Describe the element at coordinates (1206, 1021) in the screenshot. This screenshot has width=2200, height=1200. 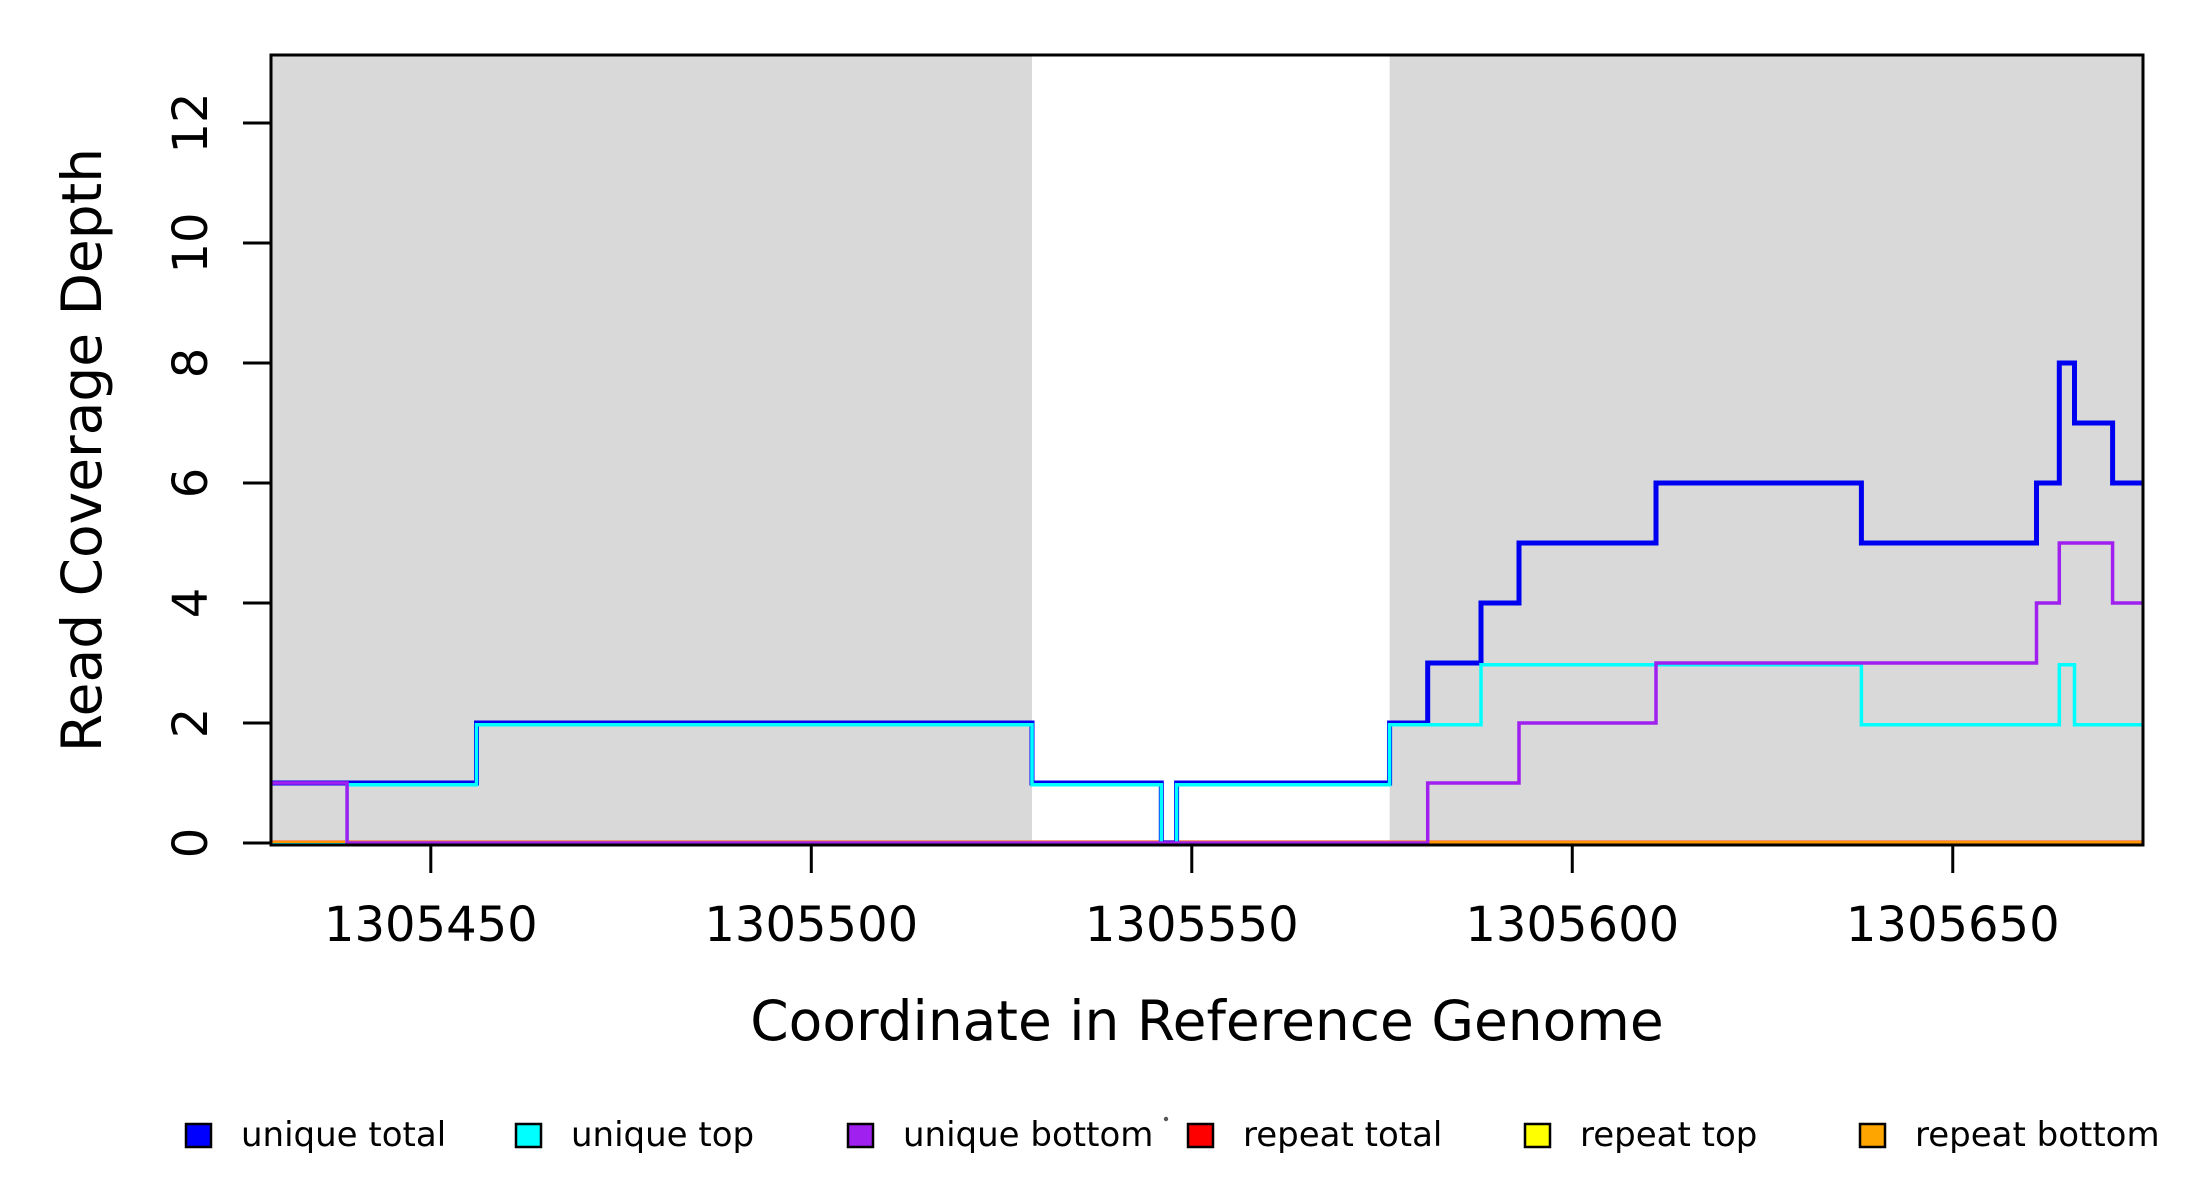
I see `x-axis-title: Coordinate in Reference Genome` at that location.